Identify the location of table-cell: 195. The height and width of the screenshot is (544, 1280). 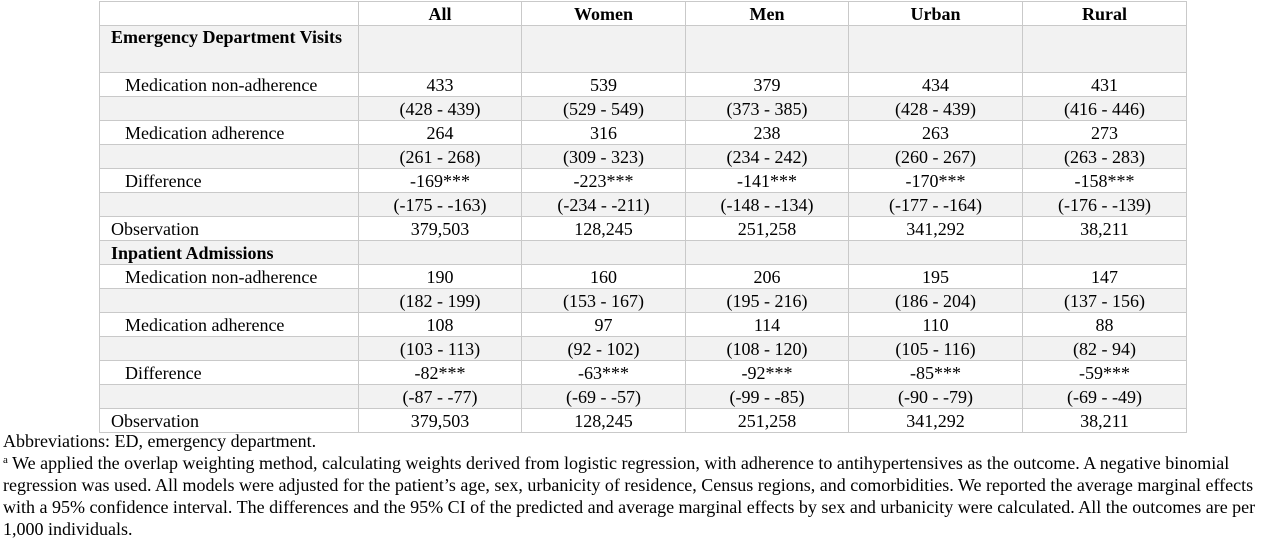
(935, 276).